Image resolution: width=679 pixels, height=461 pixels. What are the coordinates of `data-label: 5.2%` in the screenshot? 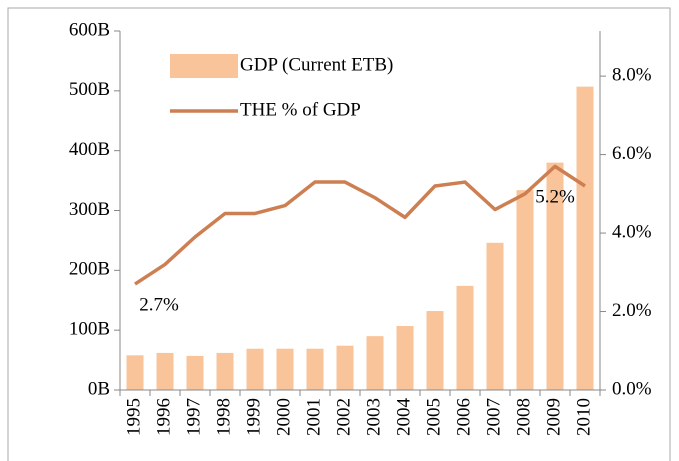 It's located at (555, 196).